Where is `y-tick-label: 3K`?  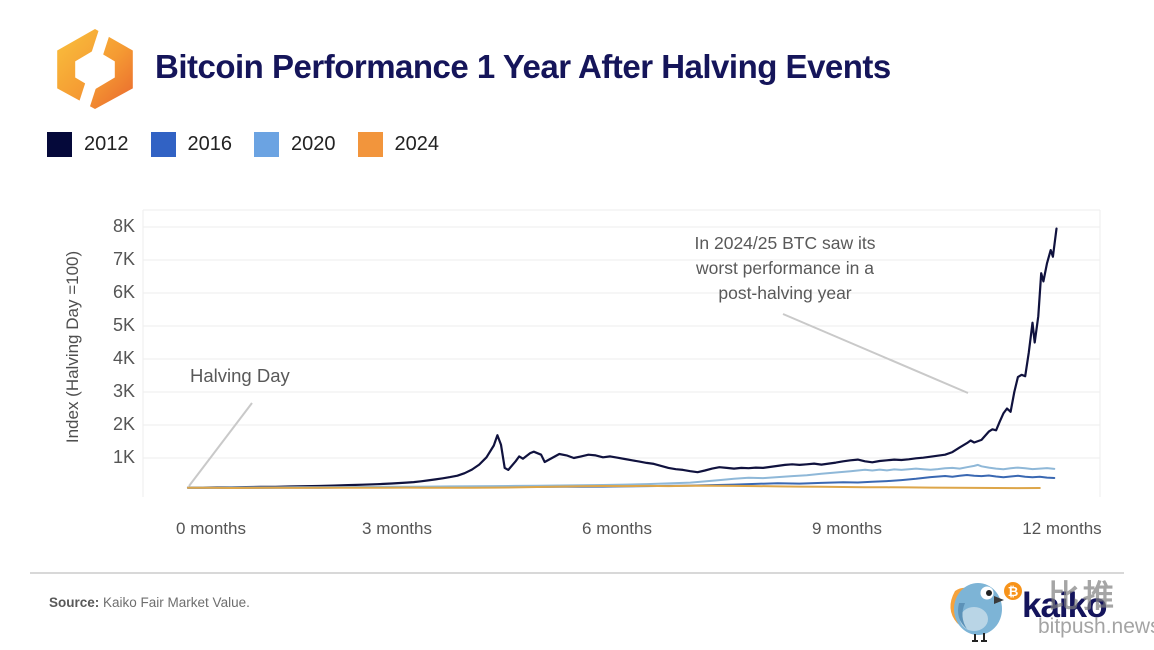
y-tick-label: 3K is located at coordinates (123, 391).